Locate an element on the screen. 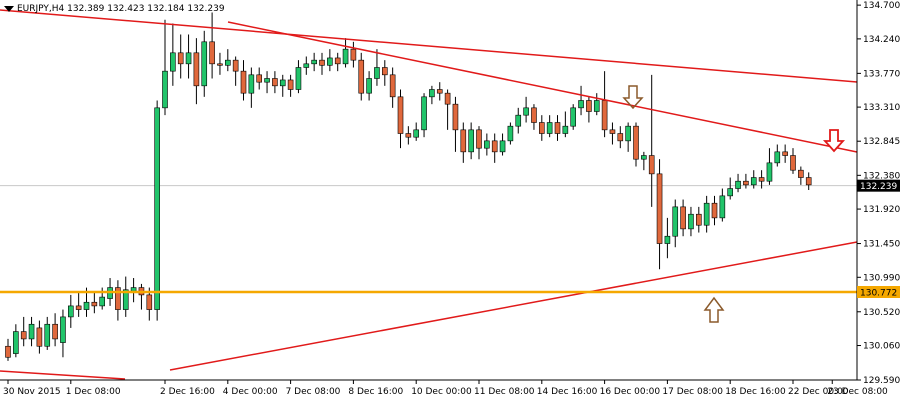  support-price-label: 130.772 is located at coordinates (878, 294).